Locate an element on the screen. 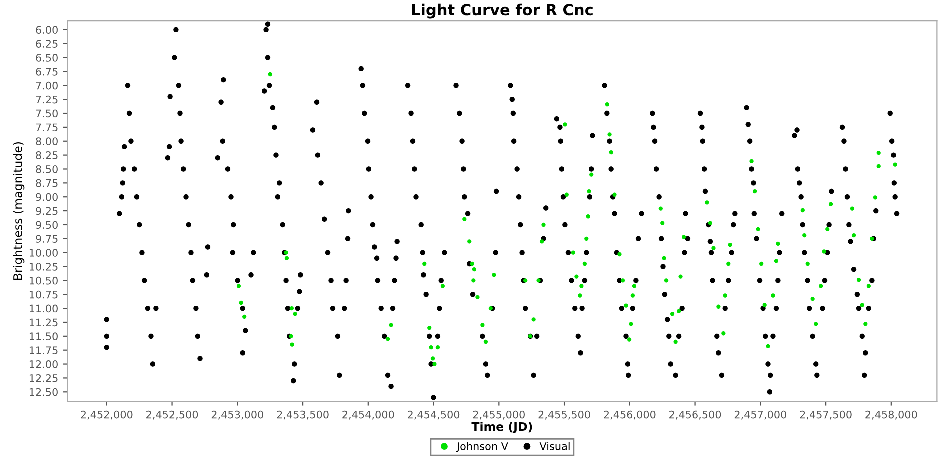  x-tick-label: 2,457,000 is located at coordinates (760, 415).